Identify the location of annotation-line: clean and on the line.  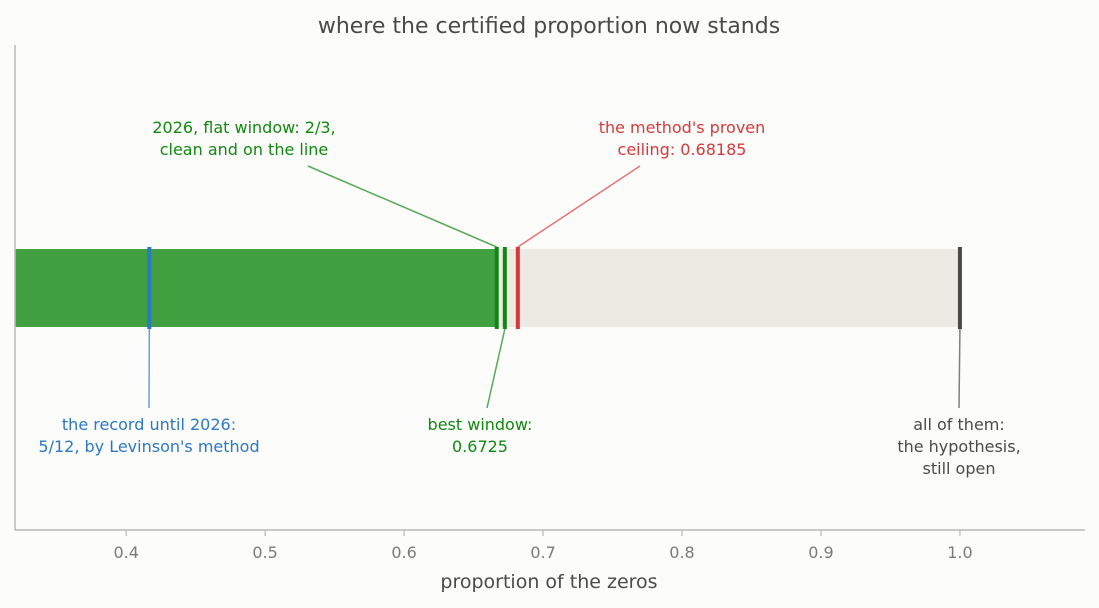
(244, 149).